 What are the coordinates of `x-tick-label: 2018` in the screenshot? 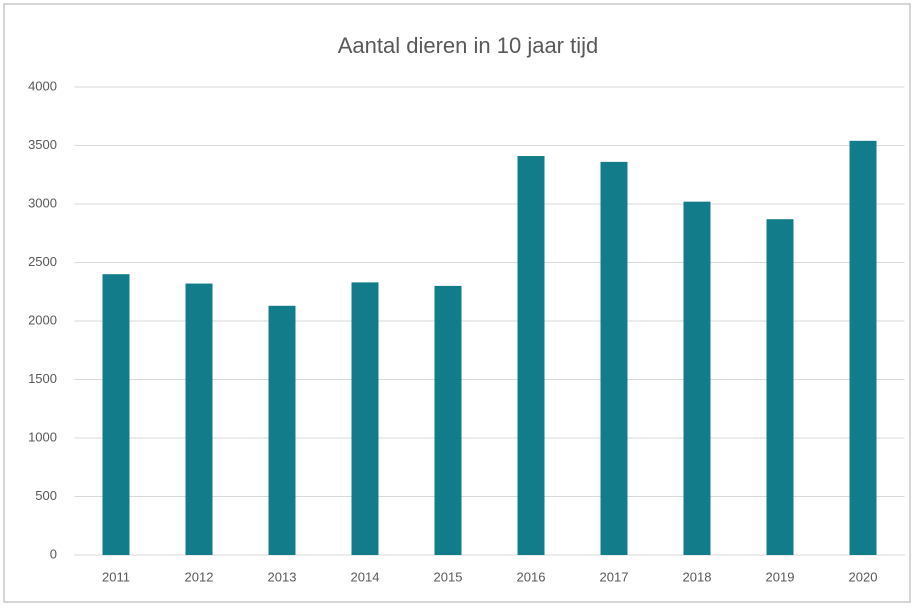 It's located at (697, 576).